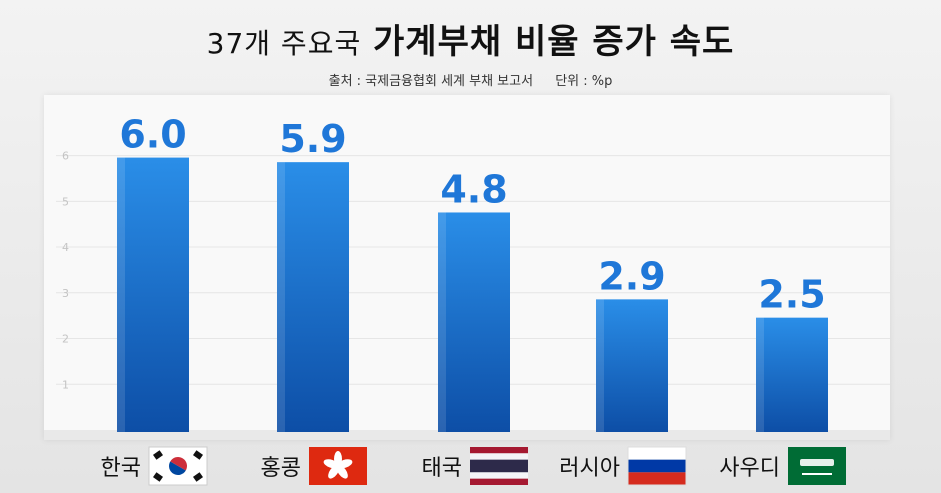  I want to click on value-label: 5.9, so click(312, 139).